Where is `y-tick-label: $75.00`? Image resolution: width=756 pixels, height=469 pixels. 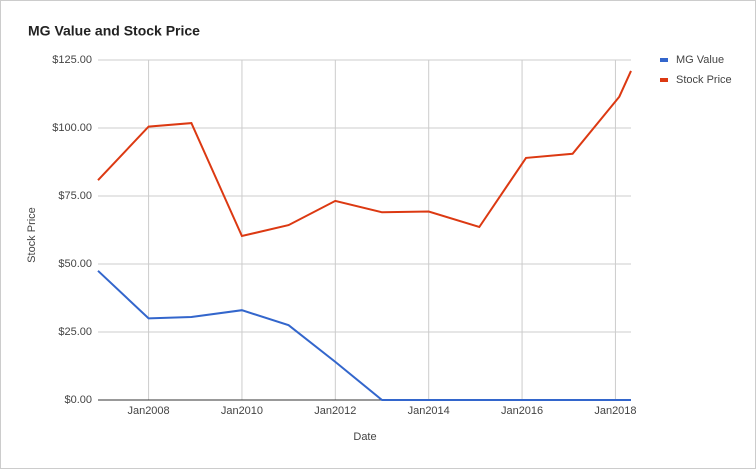
y-tick-label: $75.00 is located at coordinates (75, 196).